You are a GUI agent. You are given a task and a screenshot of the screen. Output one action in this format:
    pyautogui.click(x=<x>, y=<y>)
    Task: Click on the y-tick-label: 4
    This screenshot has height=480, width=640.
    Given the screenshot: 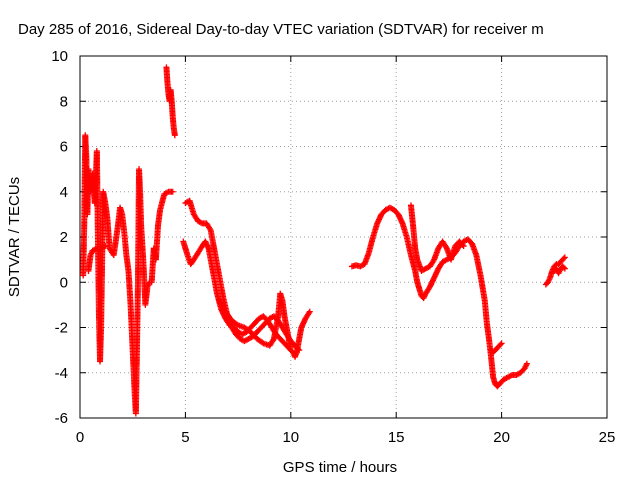 What is the action you would take?
    pyautogui.click(x=64, y=192)
    